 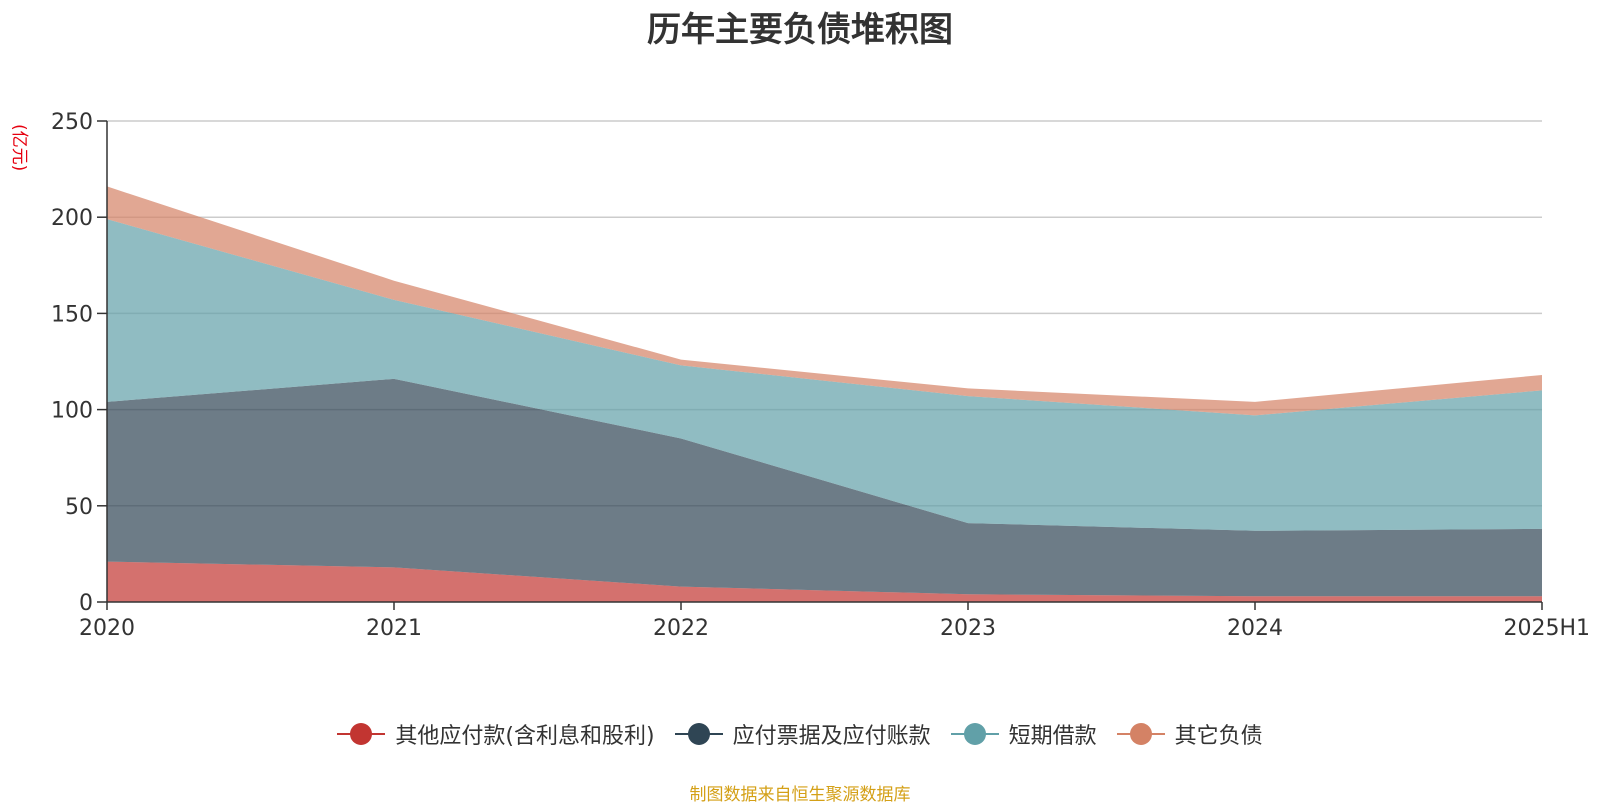 What do you see at coordinates (72, 411) in the screenshot?
I see `y-tick-label: 100` at bounding box center [72, 411].